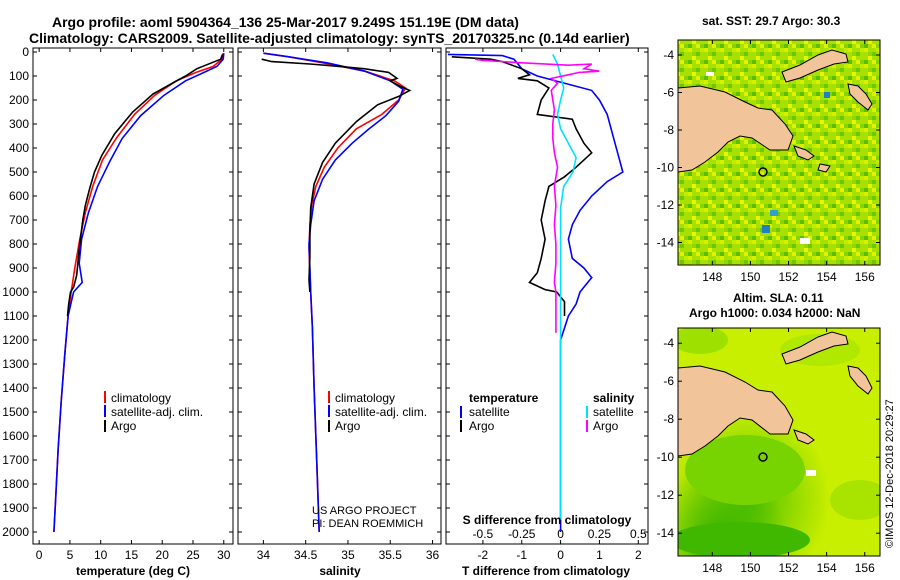 The image size is (900, 580). What do you see at coordinates (483, 555) in the screenshot?
I see `x-tick-label: -2` at bounding box center [483, 555].